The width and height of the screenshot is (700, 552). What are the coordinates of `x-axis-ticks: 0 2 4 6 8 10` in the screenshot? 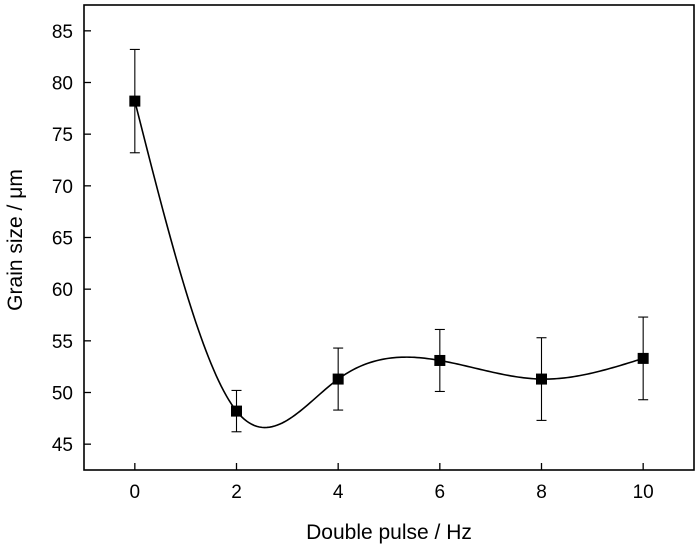 It's located at (392, 483).